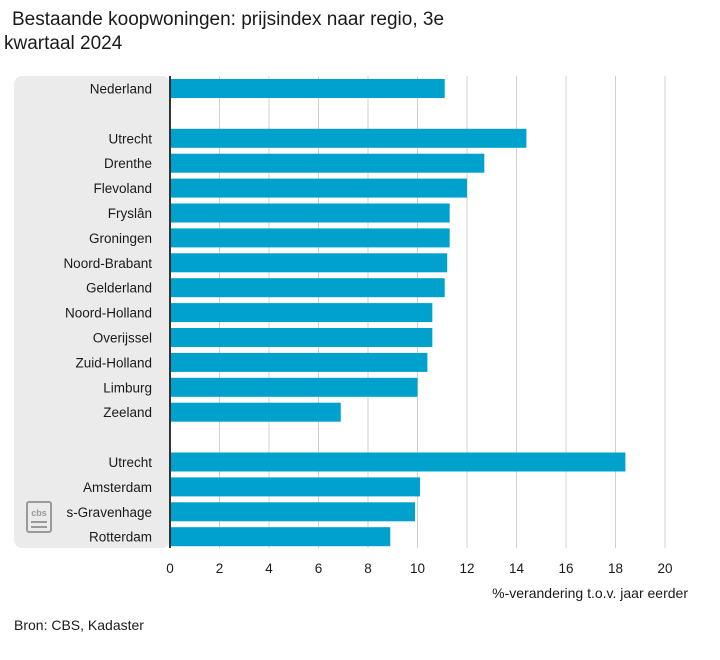 This screenshot has height=660, width=720. I want to click on category-label: Fryslân, so click(130, 213).